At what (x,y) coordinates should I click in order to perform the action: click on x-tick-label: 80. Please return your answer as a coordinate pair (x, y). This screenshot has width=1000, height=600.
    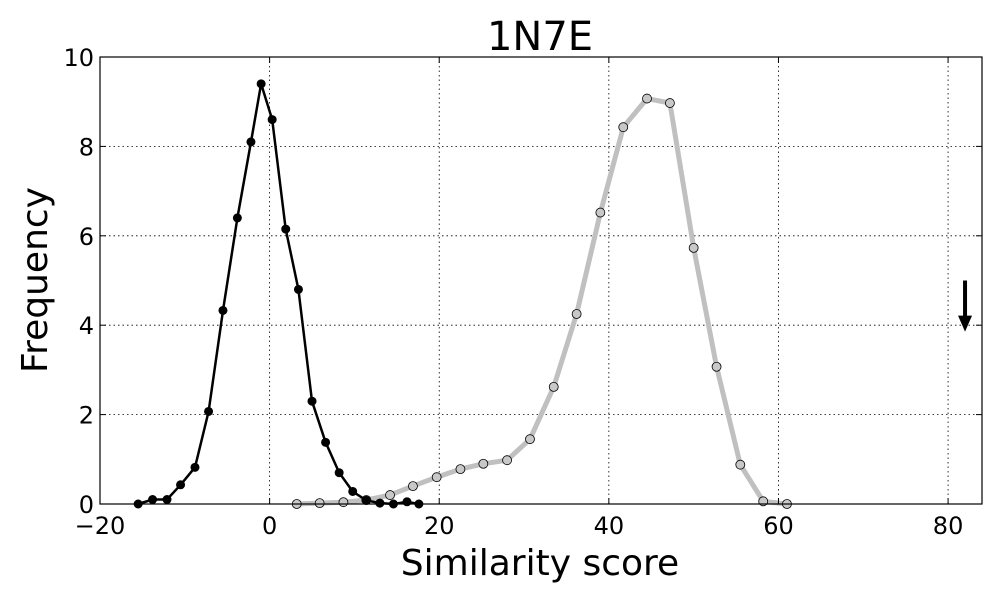
    Looking at the image, I should click on (948, 526).